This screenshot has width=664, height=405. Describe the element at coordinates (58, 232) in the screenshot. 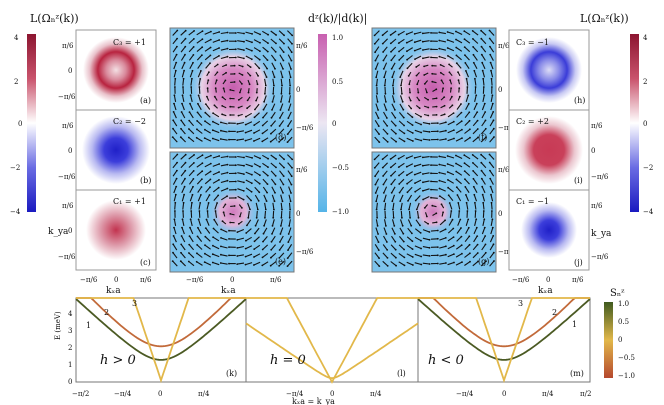

I see `ky-label-left: k_ya` at that location.